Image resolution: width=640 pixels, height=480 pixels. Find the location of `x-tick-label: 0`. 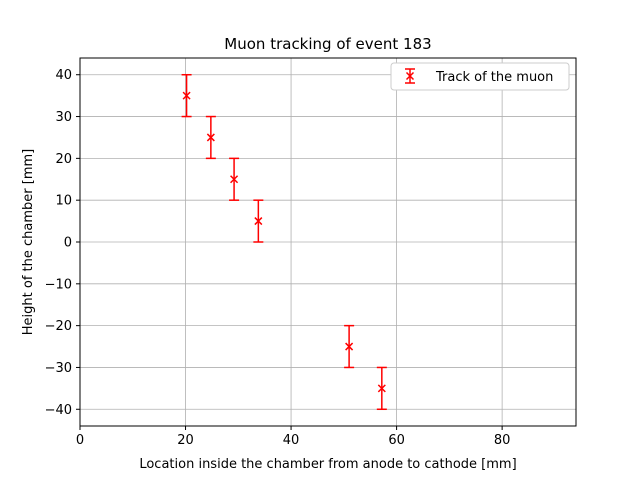

x-tick-label: 0 is located at coordinates (80, 440).